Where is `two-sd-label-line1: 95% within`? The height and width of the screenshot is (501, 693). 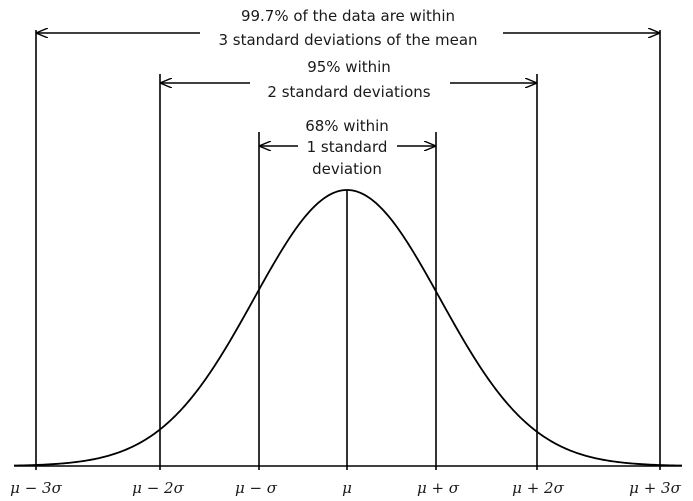 two-sd-label-line1: 95% within is located at coordinates (349, 67).